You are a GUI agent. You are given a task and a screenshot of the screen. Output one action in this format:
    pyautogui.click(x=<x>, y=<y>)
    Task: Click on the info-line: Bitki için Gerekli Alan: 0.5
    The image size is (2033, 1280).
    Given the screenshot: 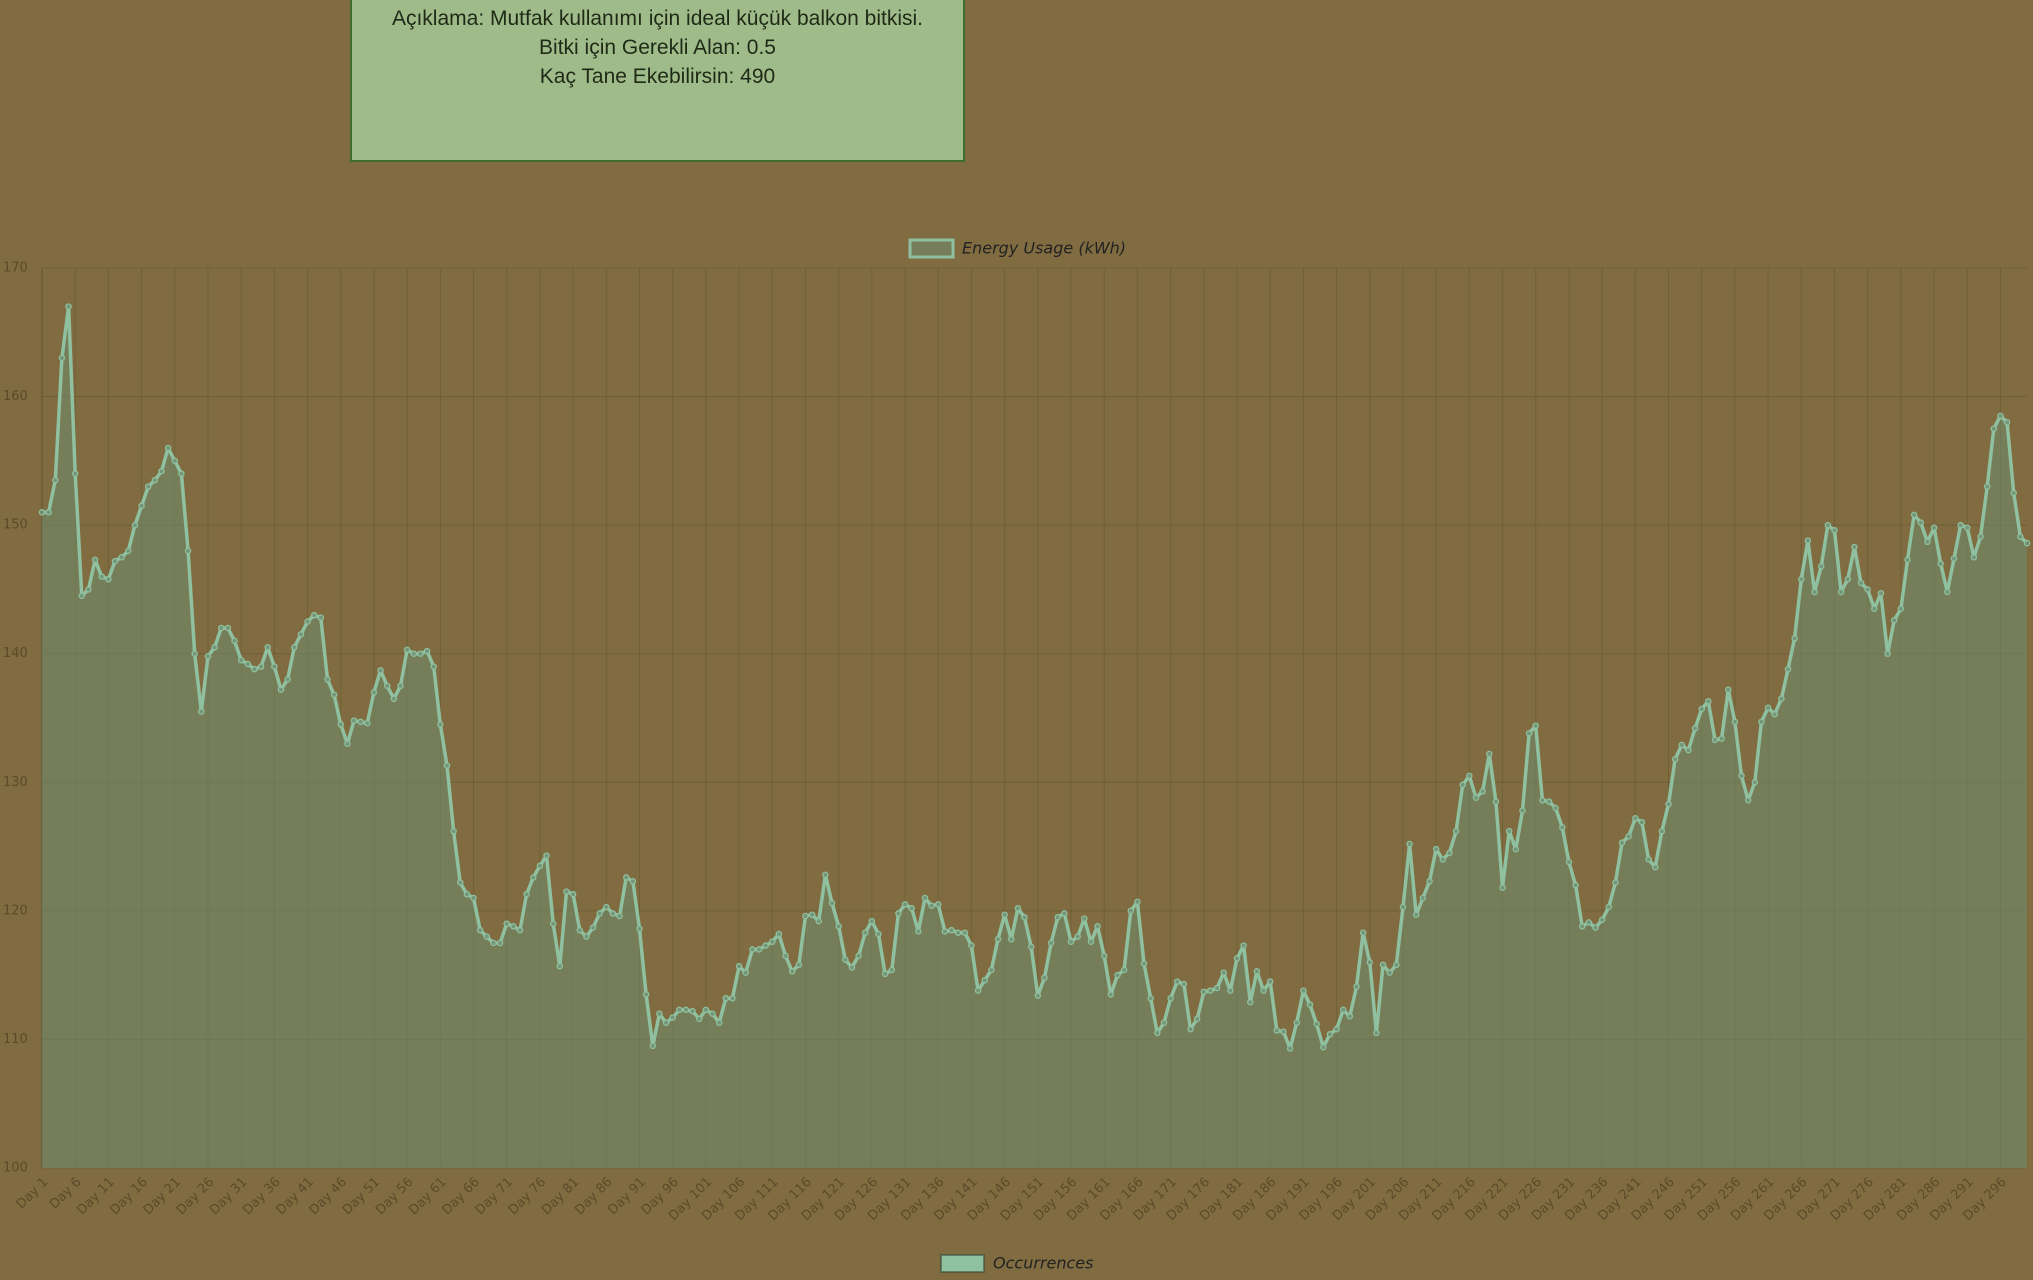 What is the action you would take?
    pyautogui.click(x=657, y=47)
    